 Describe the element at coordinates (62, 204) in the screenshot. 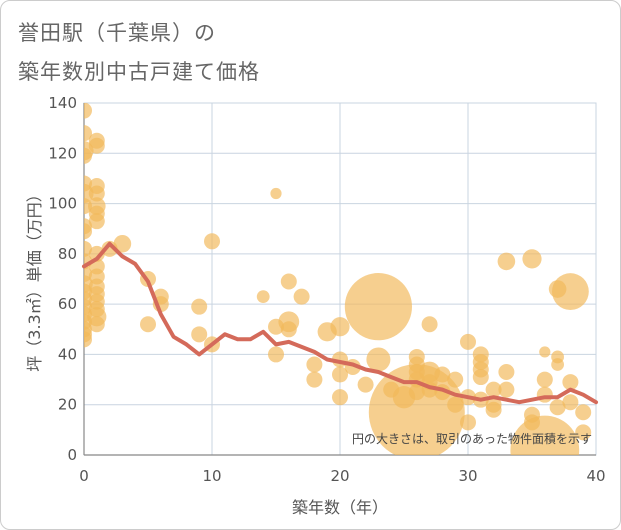

I see `y-tick-label: 100` at that location.